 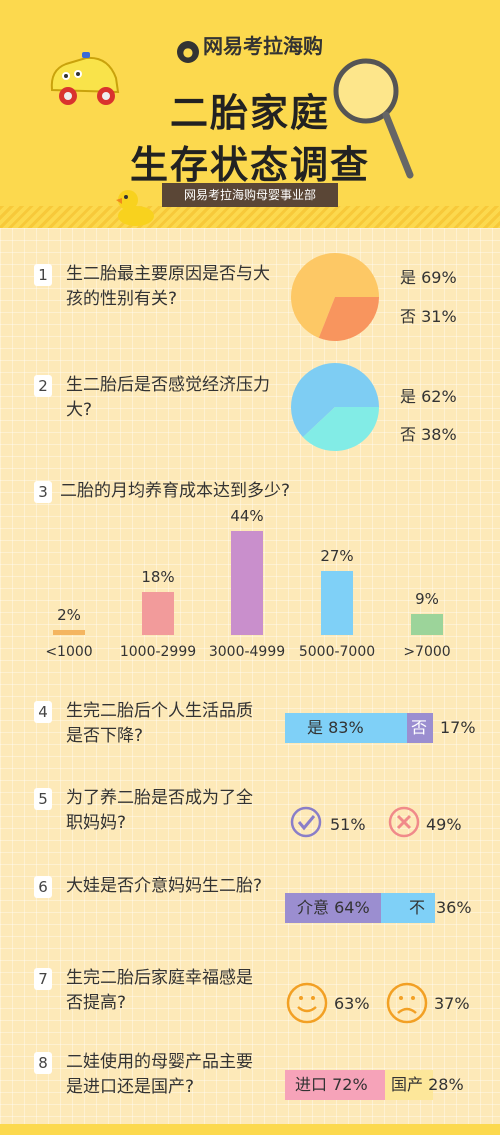 What do you see at coordinates (43, 887) in the screenshot?
I see `question-number: 6` at bounding box center [43, 887].